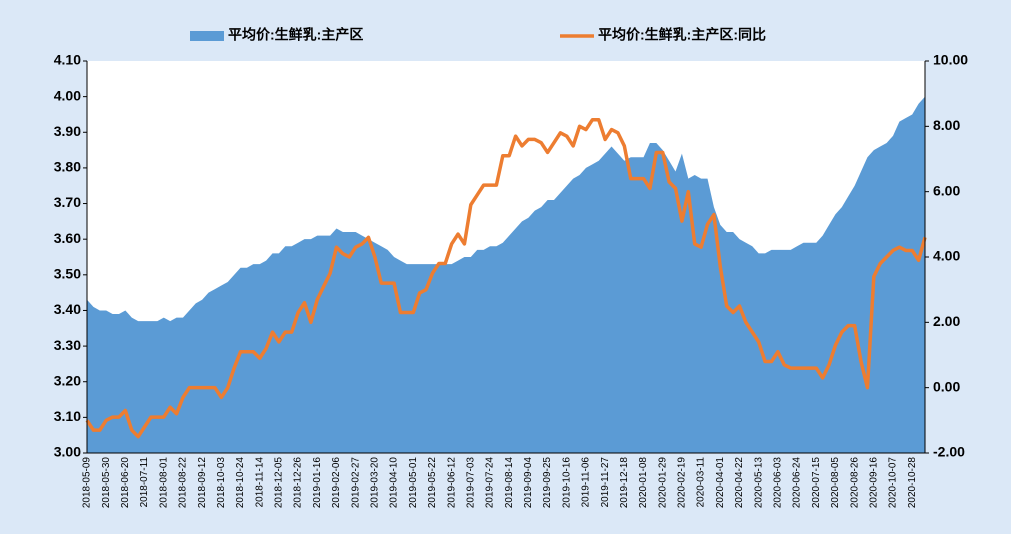 The image size is (1011, 534). What do you see at coordinates (67, 309) in the screenshot?
I see `y-tick-label: 3.40` at bounding box center [67, 309].